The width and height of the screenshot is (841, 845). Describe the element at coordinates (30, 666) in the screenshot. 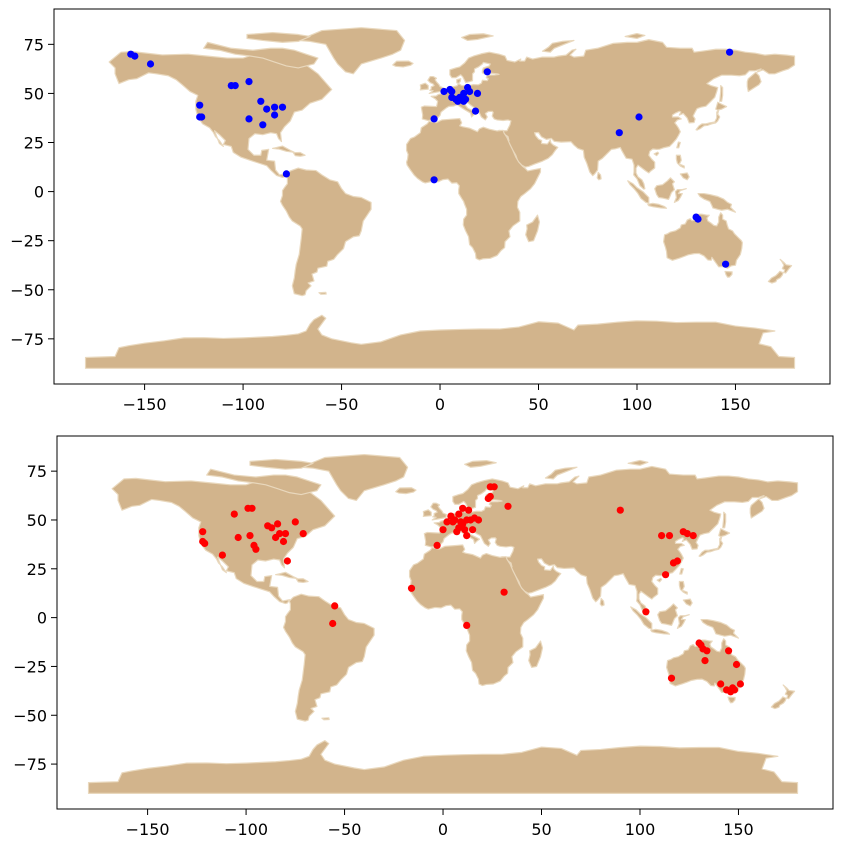

I see `y-tick-label: −25` at that location.